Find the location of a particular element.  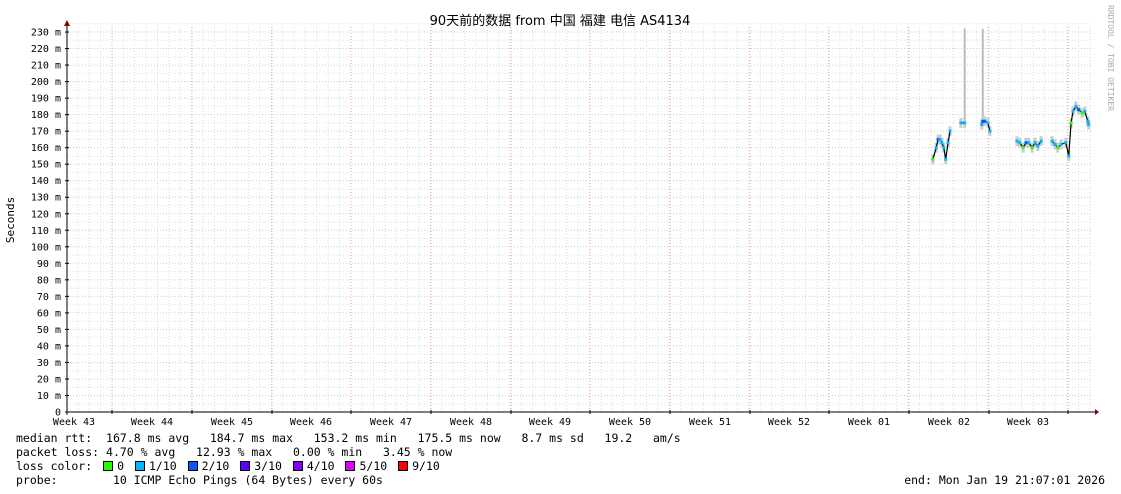

x-tick-label: Week 52 is located at coordinates (789, 421).